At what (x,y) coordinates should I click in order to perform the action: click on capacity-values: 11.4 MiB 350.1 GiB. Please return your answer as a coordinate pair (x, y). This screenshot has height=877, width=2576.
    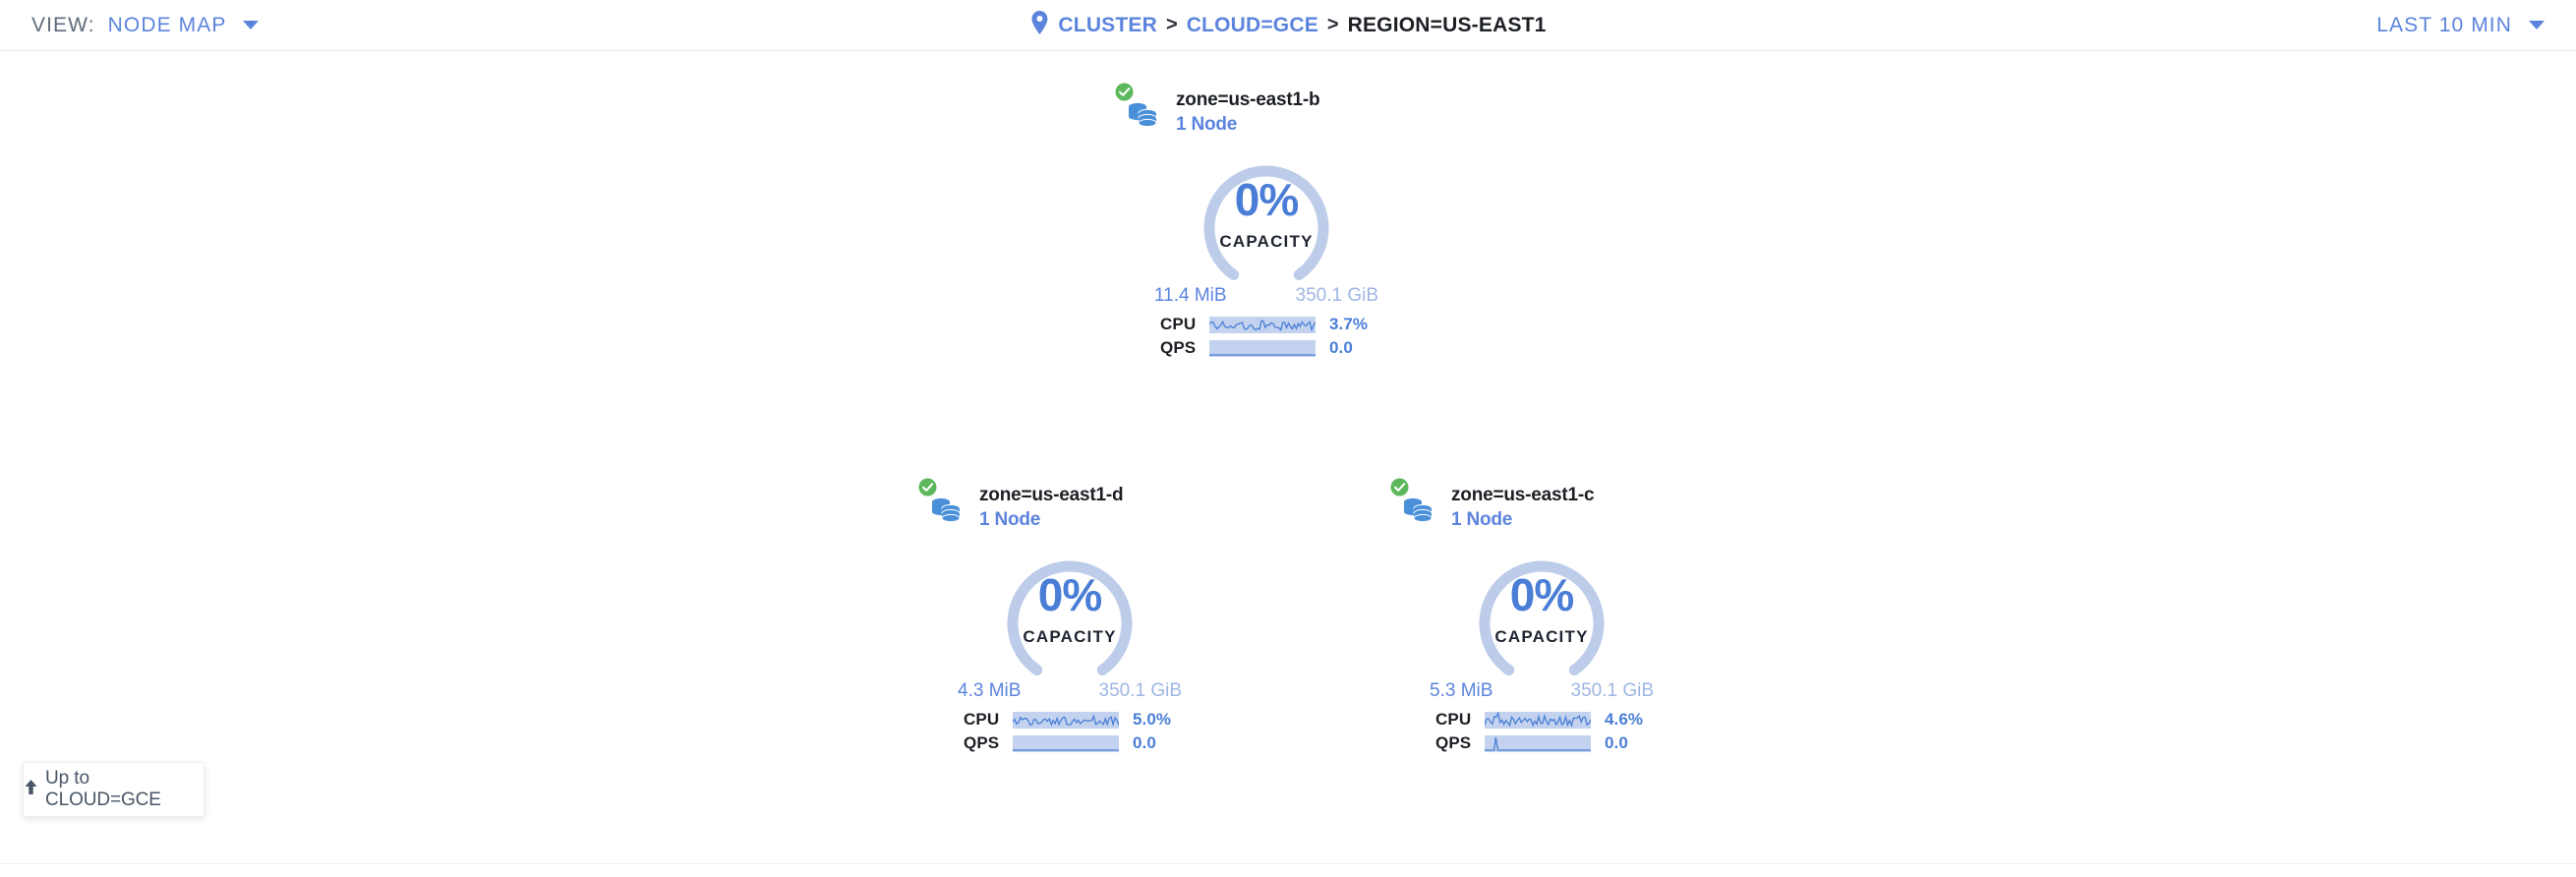
    Looking at the image, I should click on (1266, 298).